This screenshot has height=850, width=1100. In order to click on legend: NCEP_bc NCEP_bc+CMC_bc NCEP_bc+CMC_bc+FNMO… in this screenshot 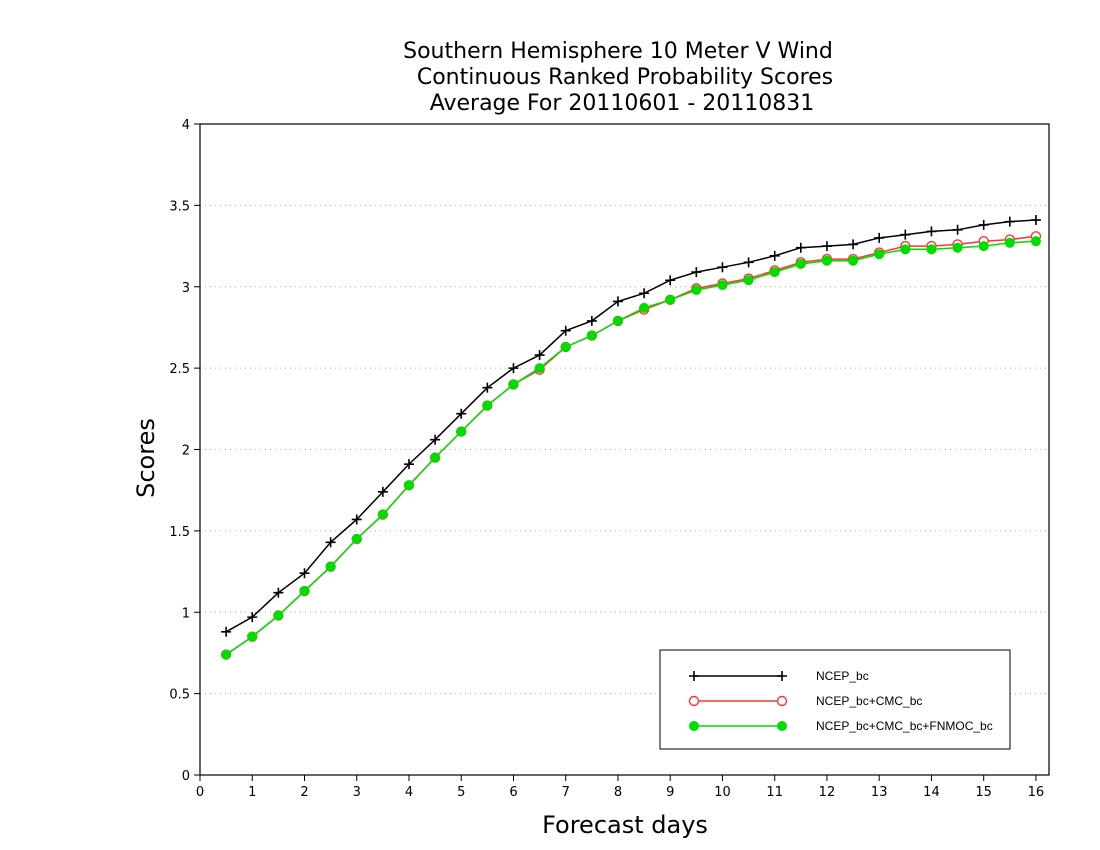, I will do `click(835, 699)`.